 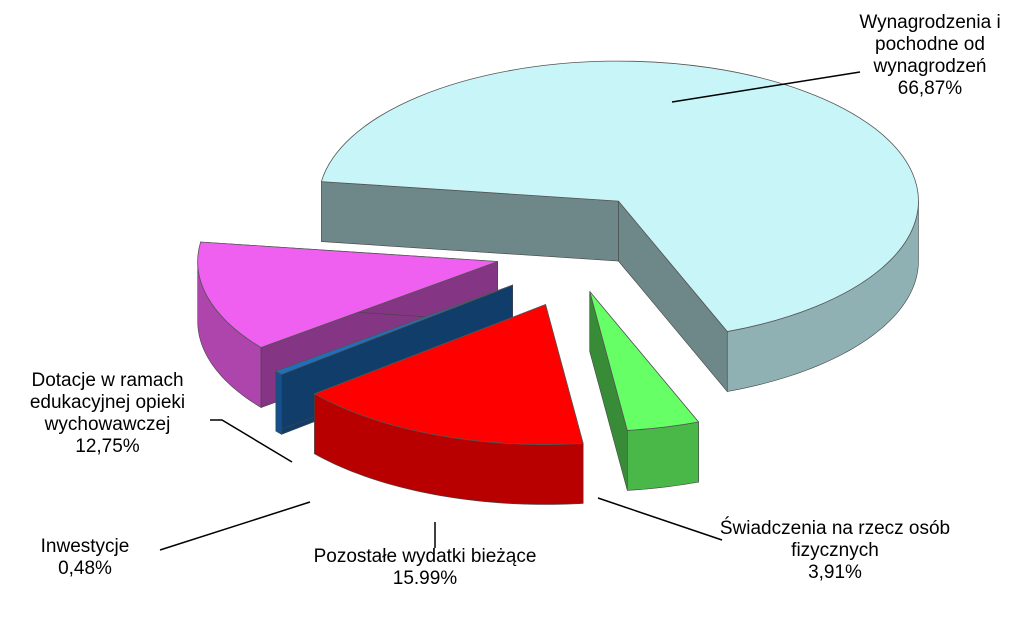 I want to click on slice-label: Pozostałe wydatki bieżące 15.99%, so click(x=425, y=568).